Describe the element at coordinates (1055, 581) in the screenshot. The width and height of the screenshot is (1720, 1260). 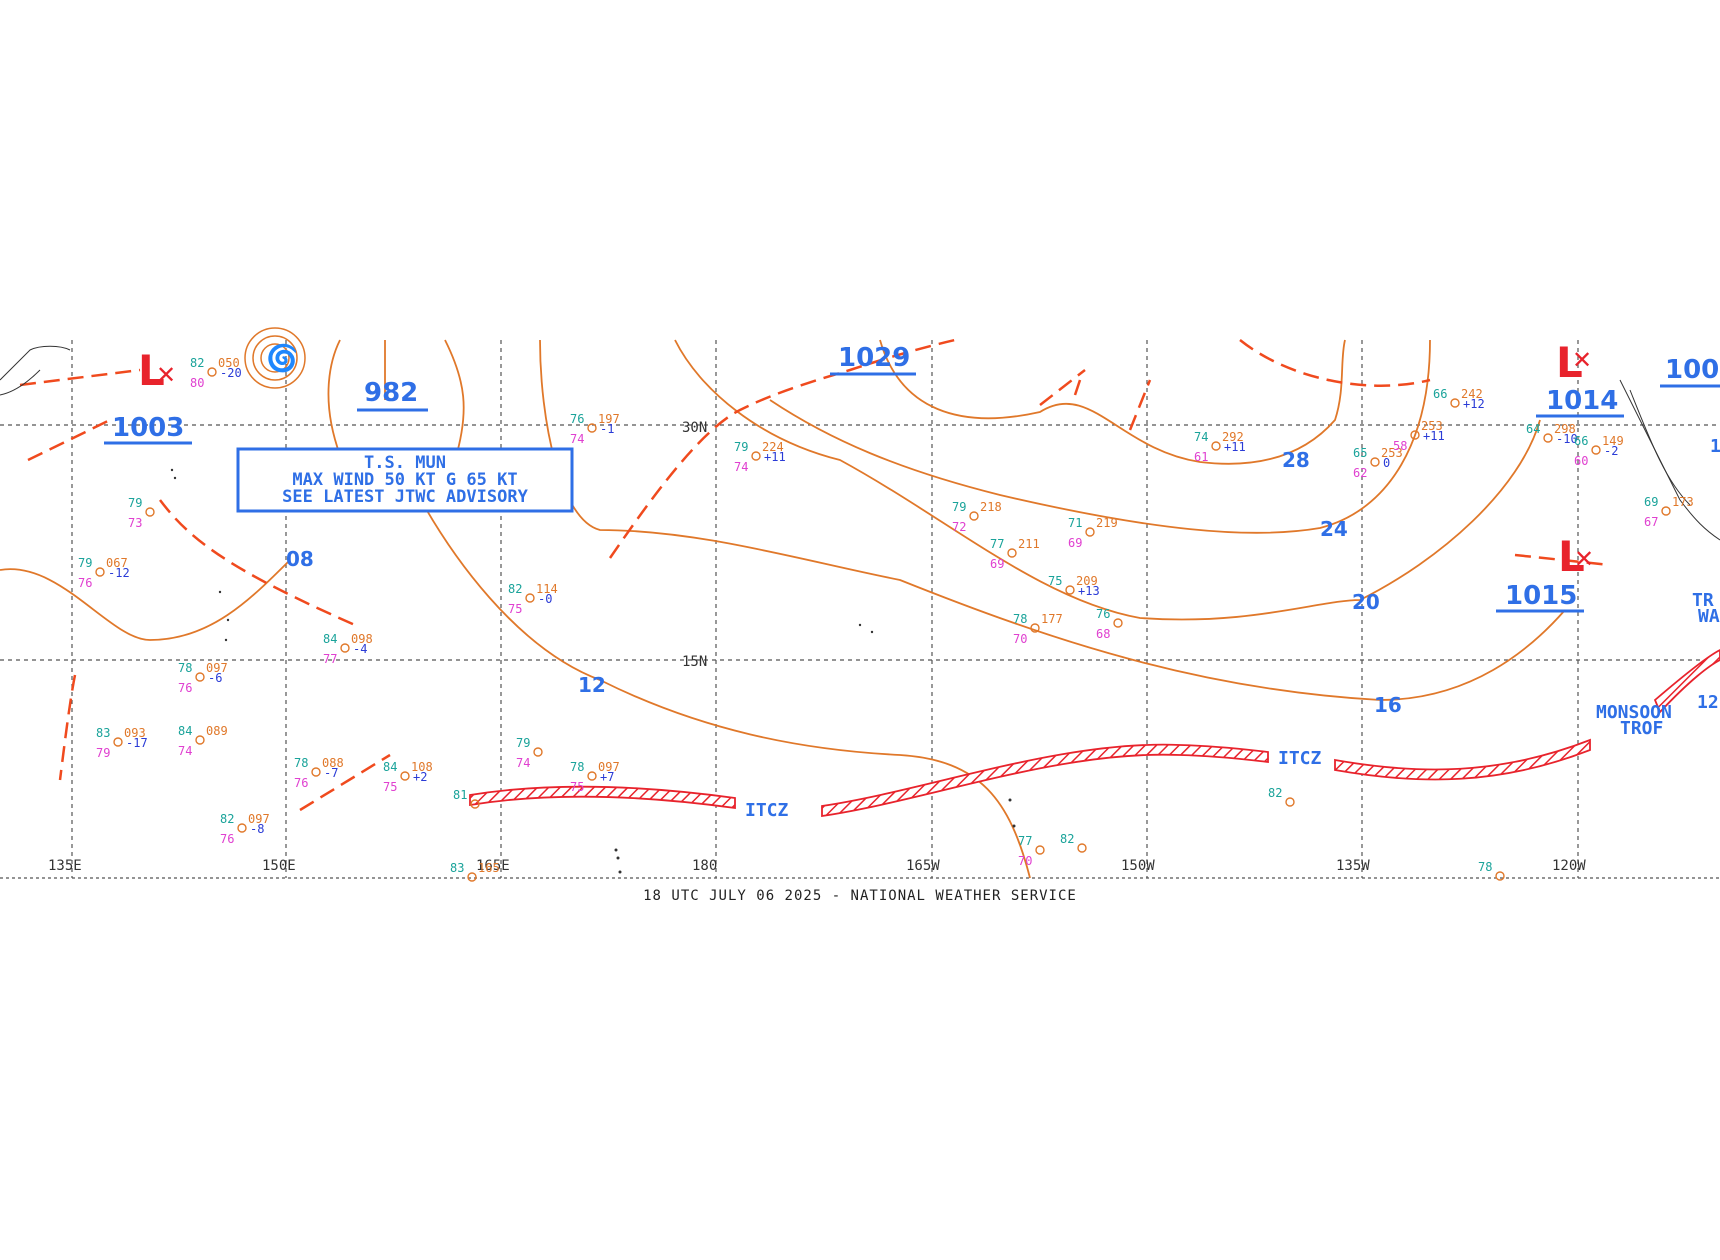
I see `station-temperature: 75` at that location.